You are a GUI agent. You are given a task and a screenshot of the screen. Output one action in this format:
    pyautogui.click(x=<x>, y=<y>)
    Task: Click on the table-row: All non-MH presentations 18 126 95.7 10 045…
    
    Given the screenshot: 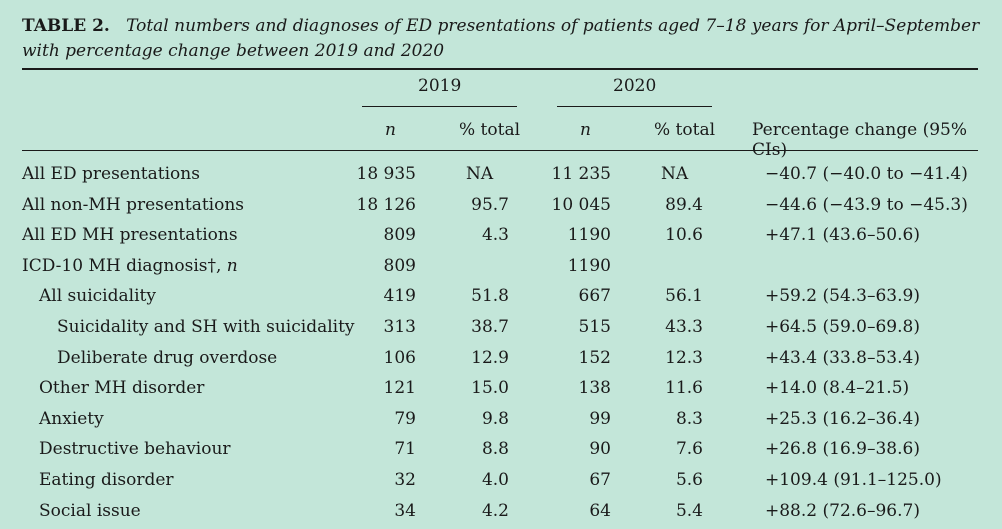 What is the action you would take?
    pyautogui.click(x=501, y=205)
    